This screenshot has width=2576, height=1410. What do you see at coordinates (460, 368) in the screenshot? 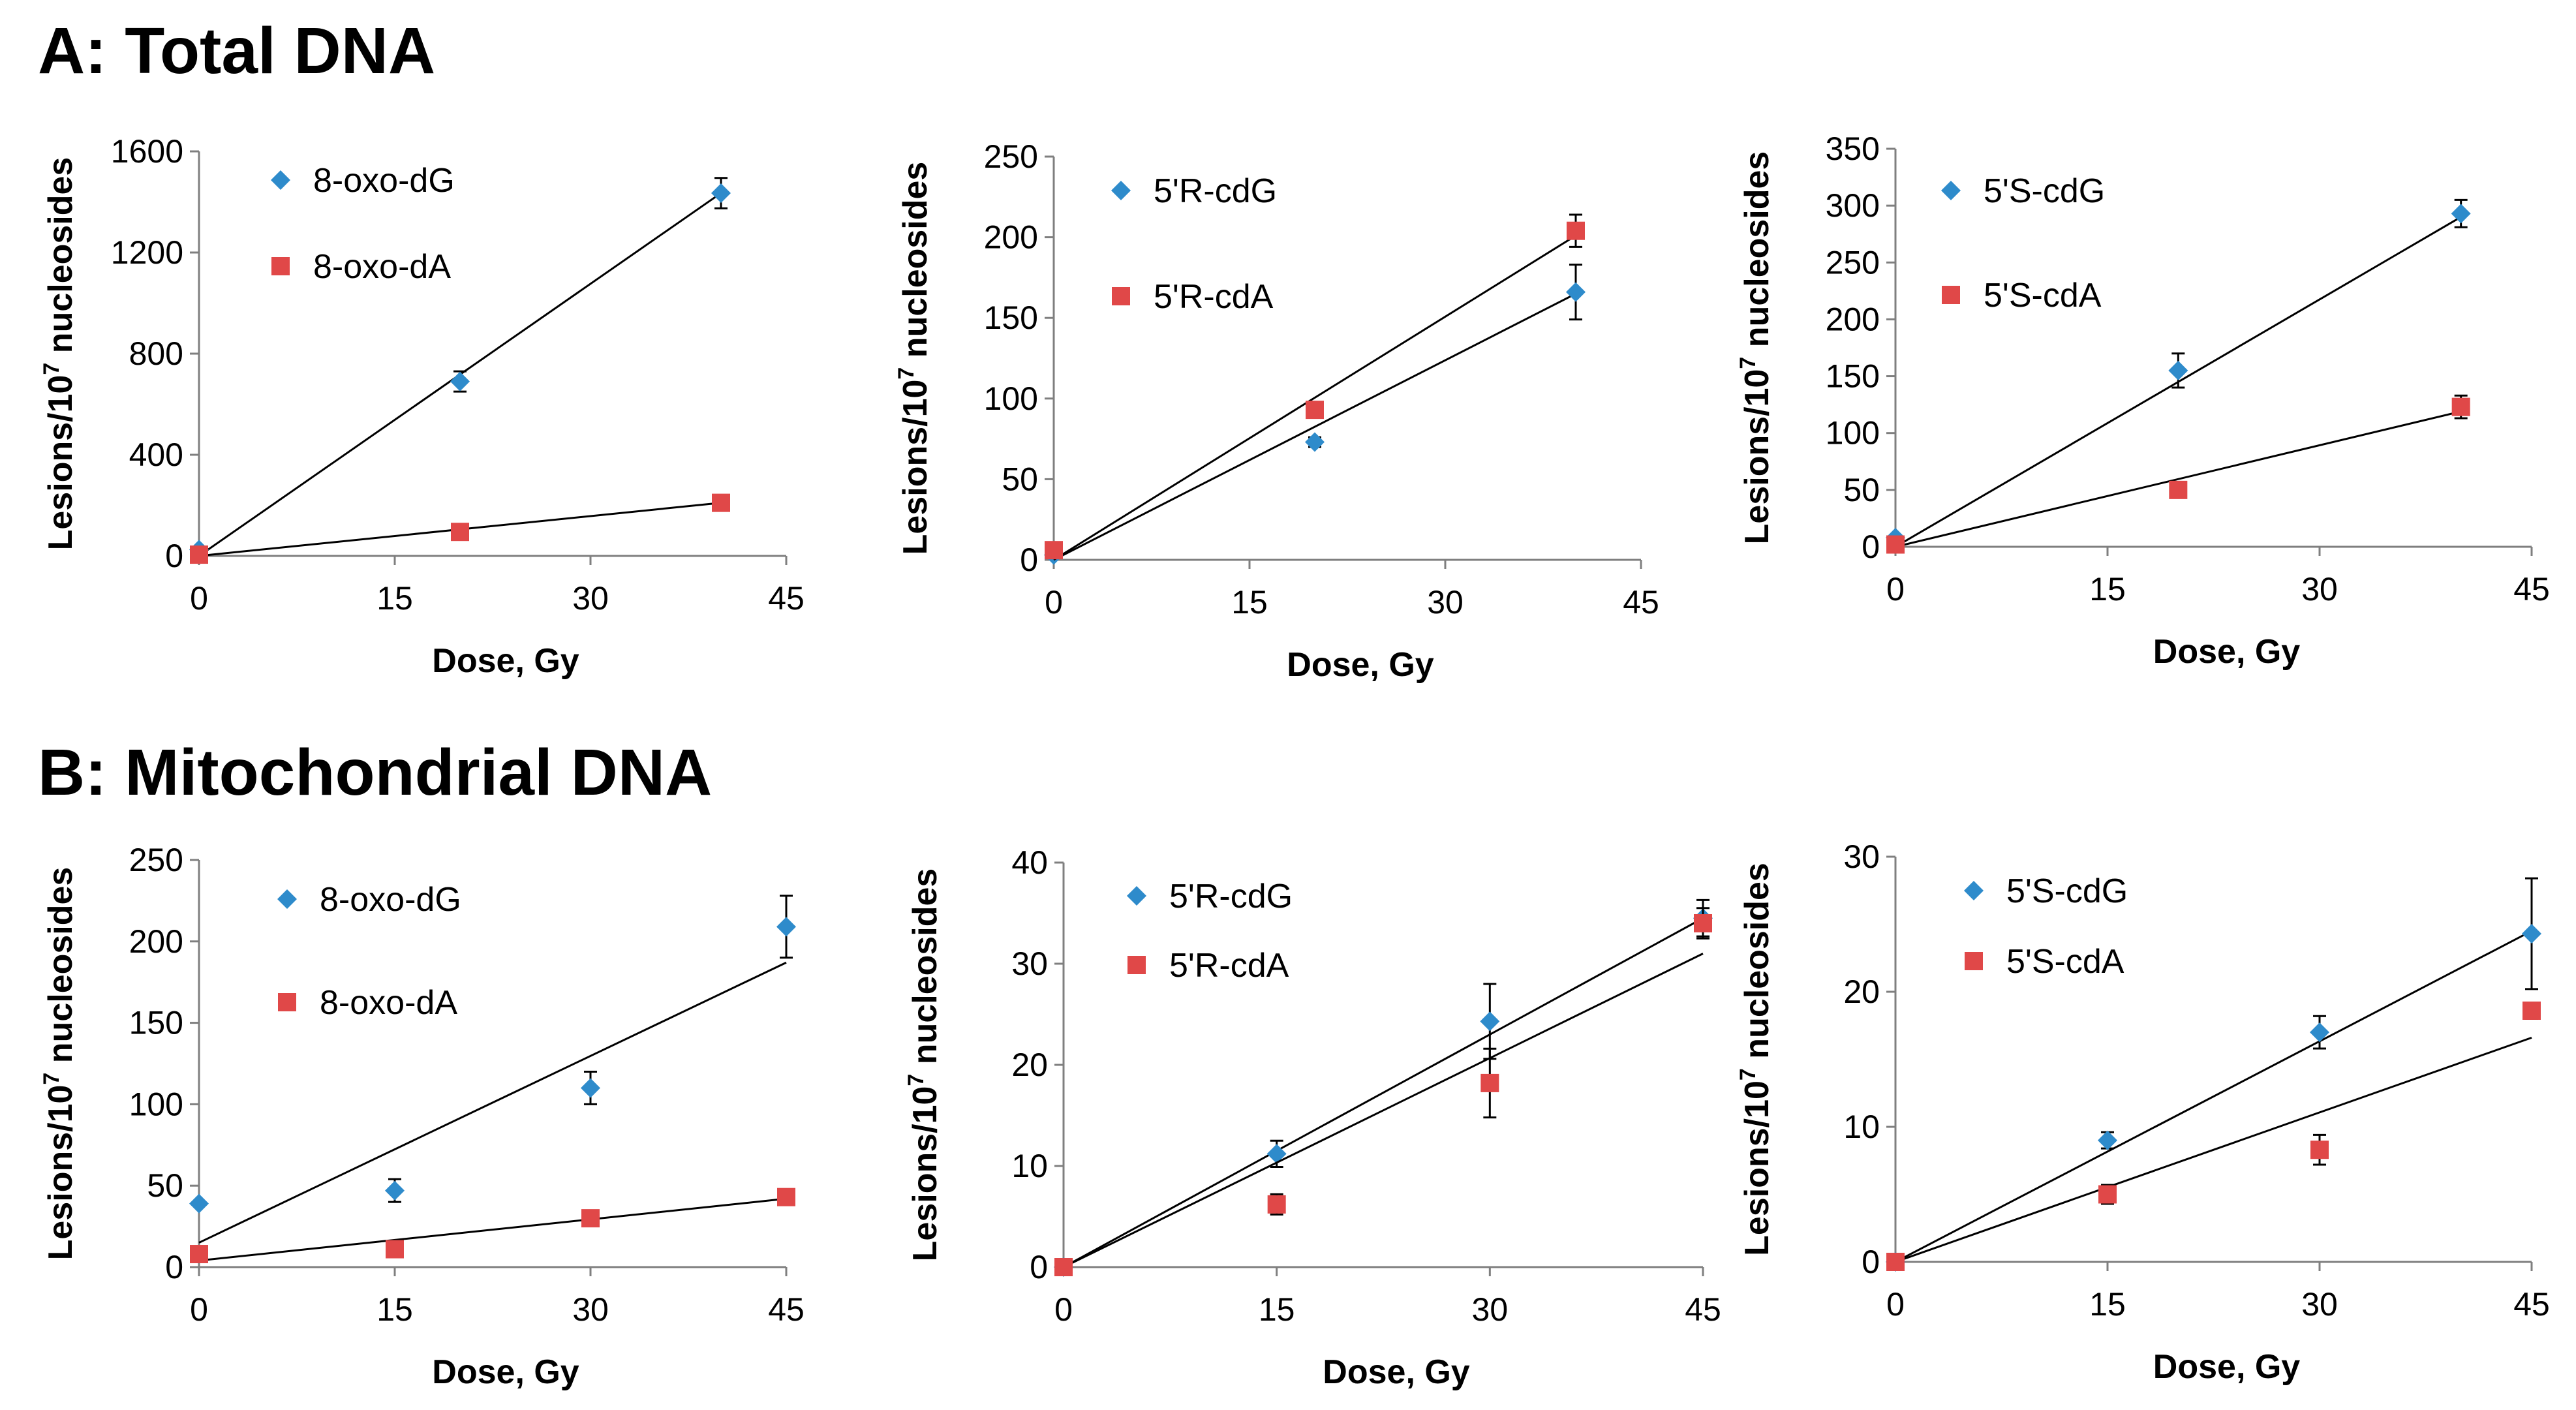
I see `series-8-oxo-dG` at bounding box center [460, 368].